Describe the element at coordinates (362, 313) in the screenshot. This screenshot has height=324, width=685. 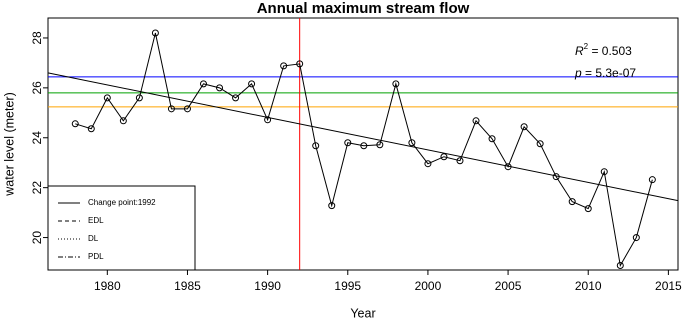
I see `x-axis-label: Year` at that location.